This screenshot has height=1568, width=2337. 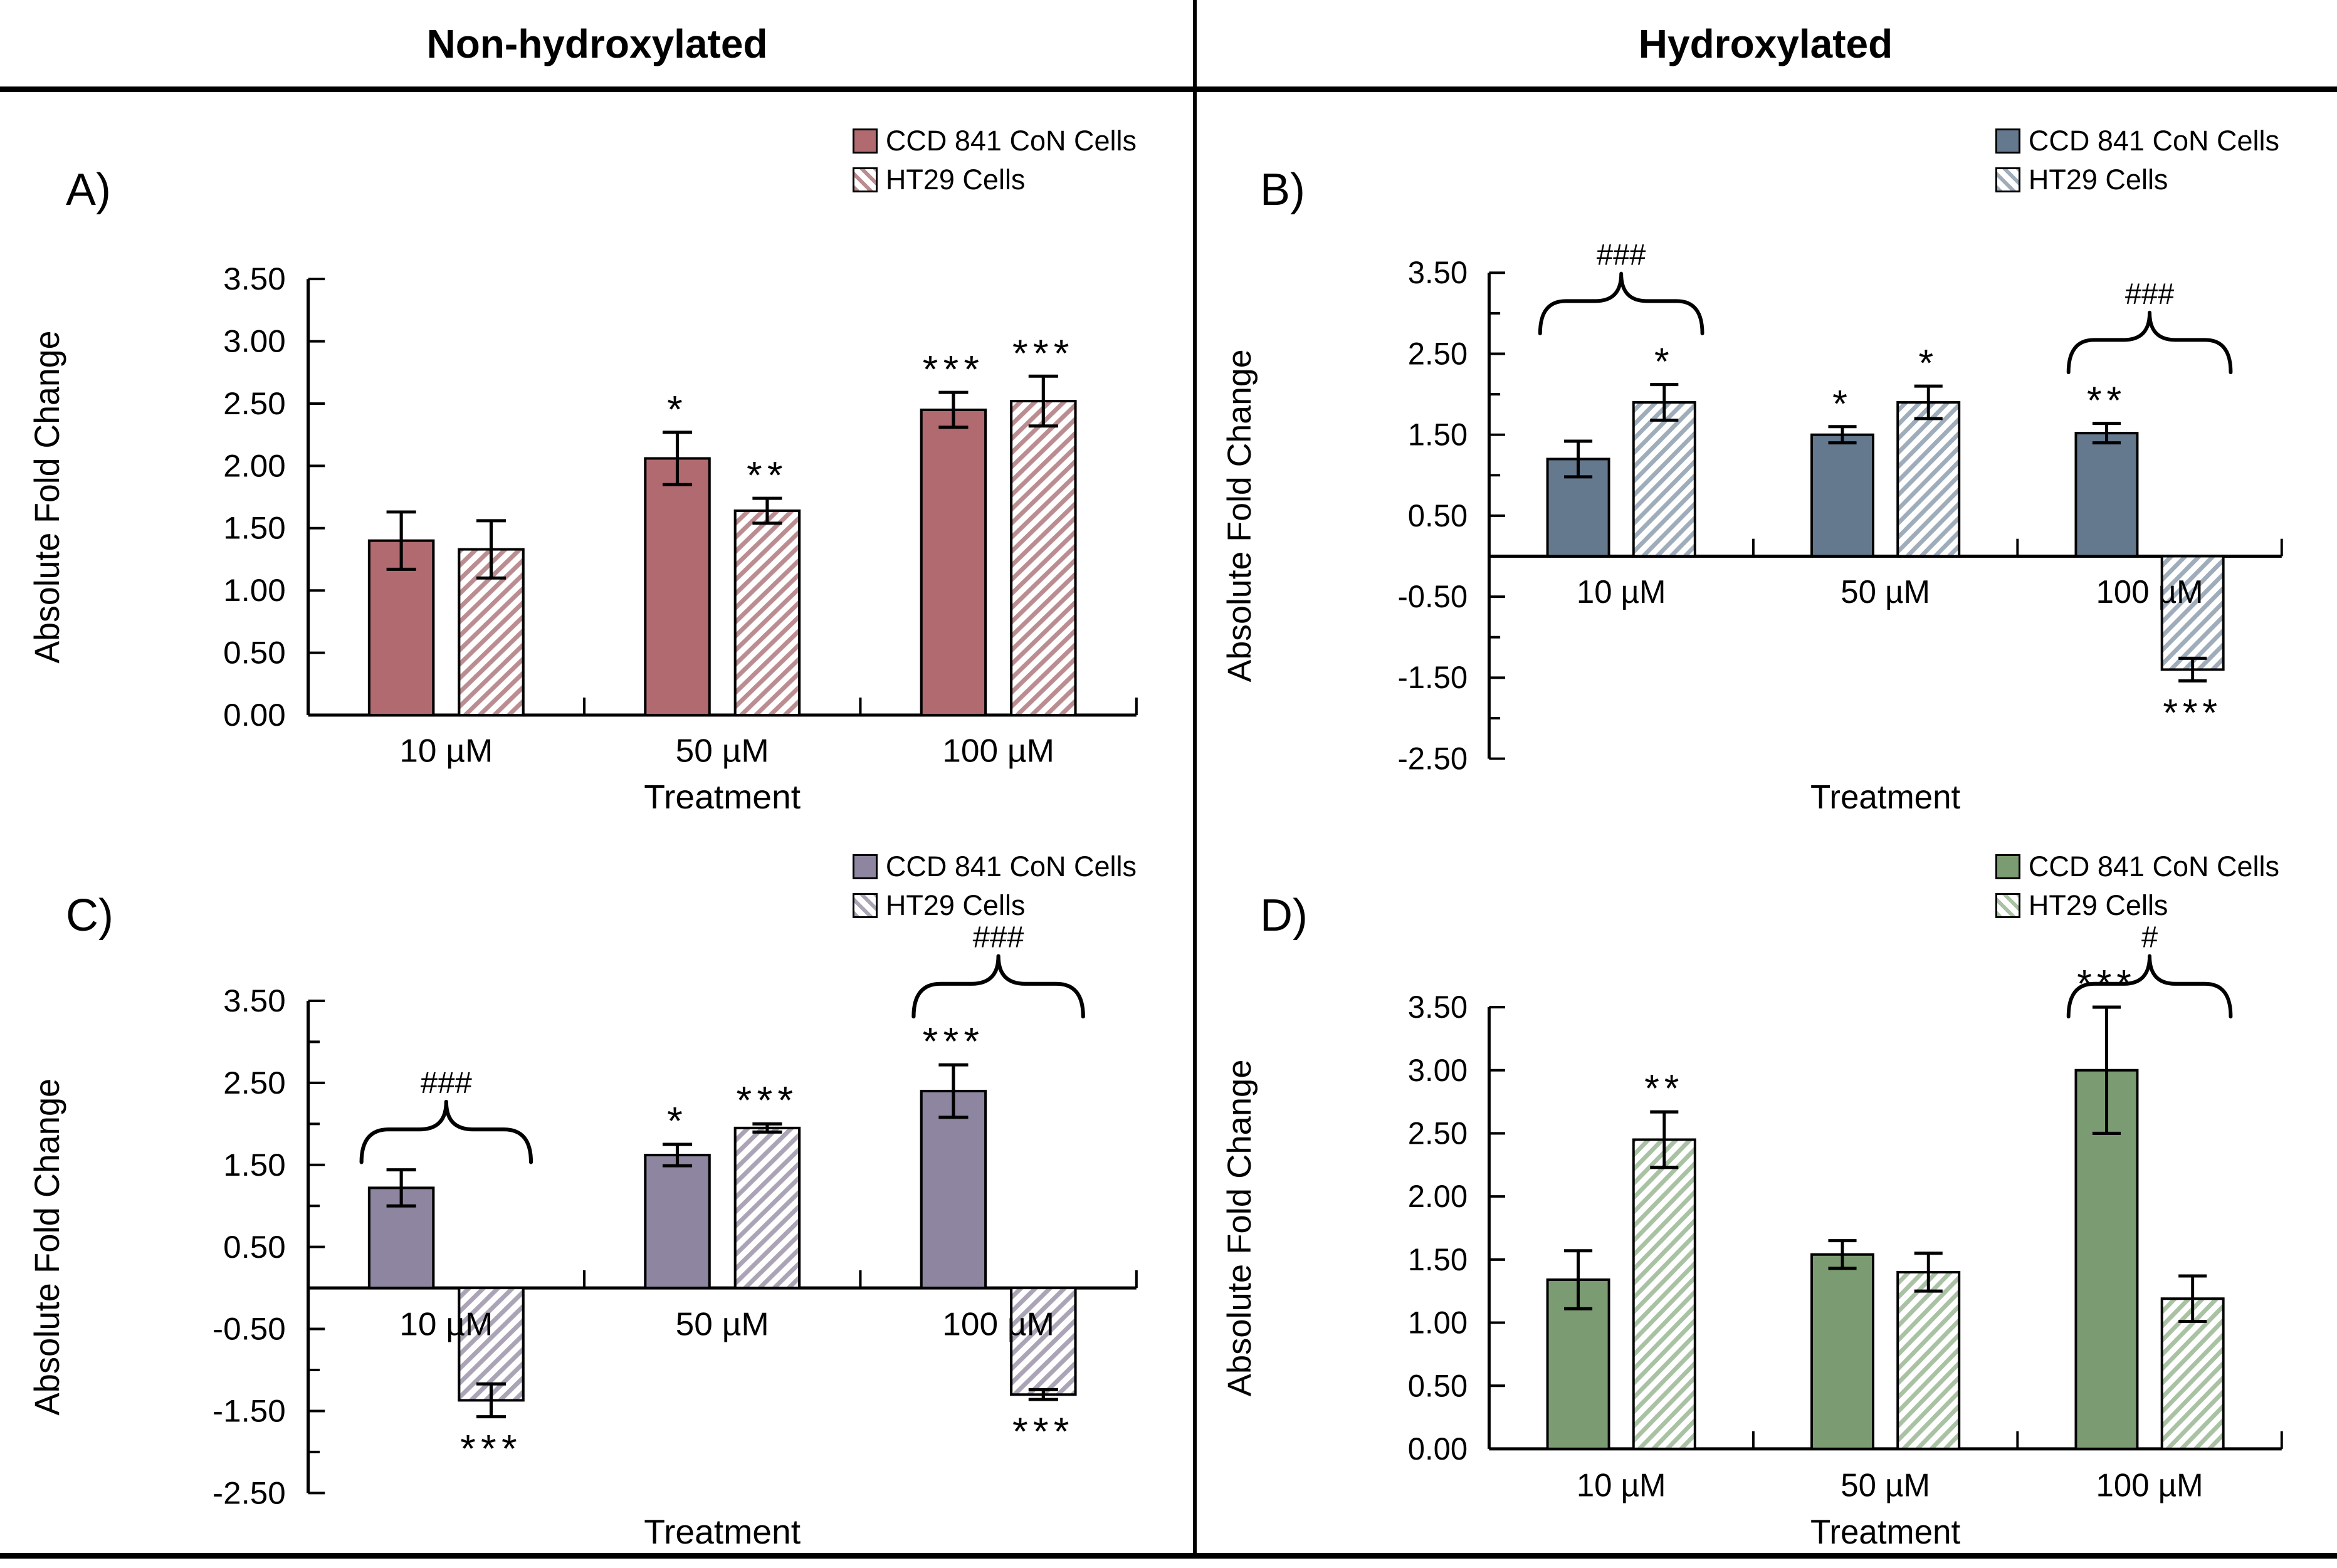 I want to click on panel-label-d: D), so click(x=1284, y=916).